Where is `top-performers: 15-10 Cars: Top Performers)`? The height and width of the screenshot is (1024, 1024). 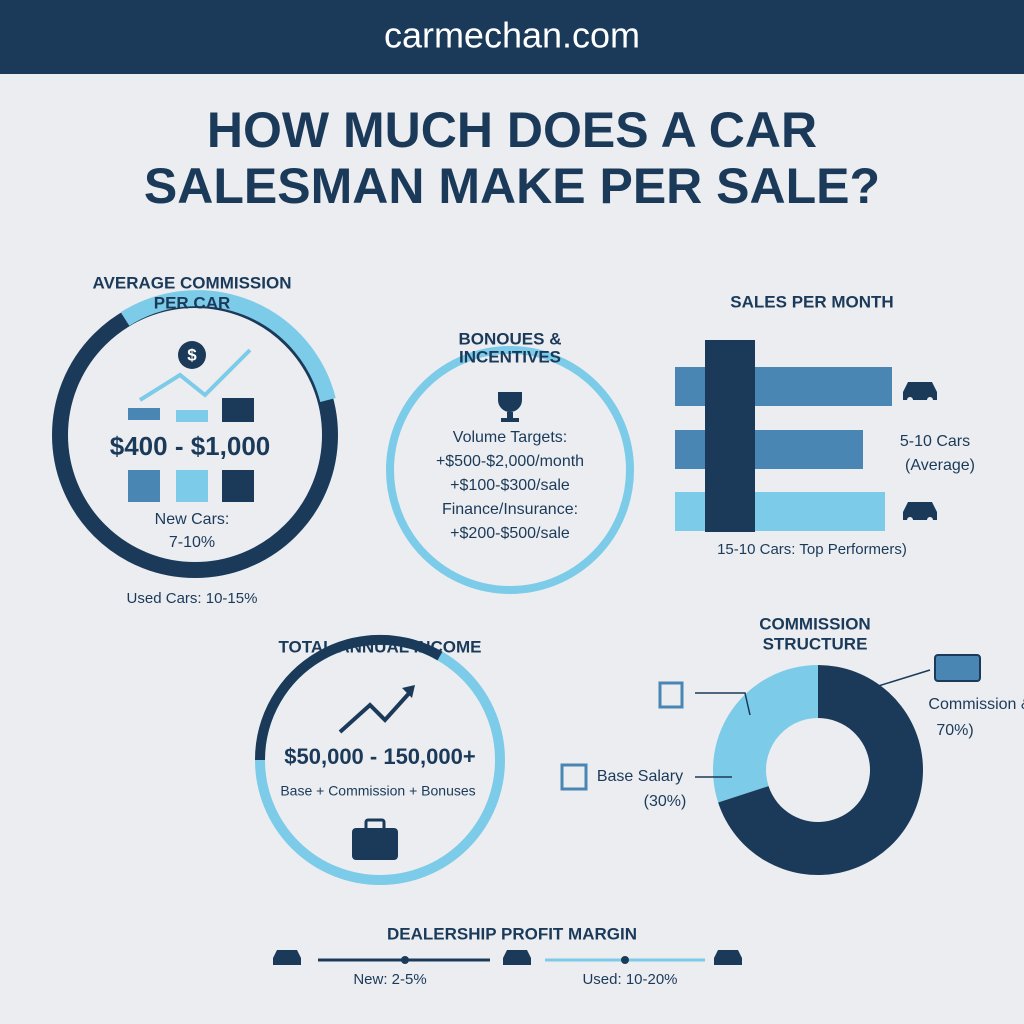 top-performers: 15-10 Cars: Top Performers) is located at coordinates (812, 549).